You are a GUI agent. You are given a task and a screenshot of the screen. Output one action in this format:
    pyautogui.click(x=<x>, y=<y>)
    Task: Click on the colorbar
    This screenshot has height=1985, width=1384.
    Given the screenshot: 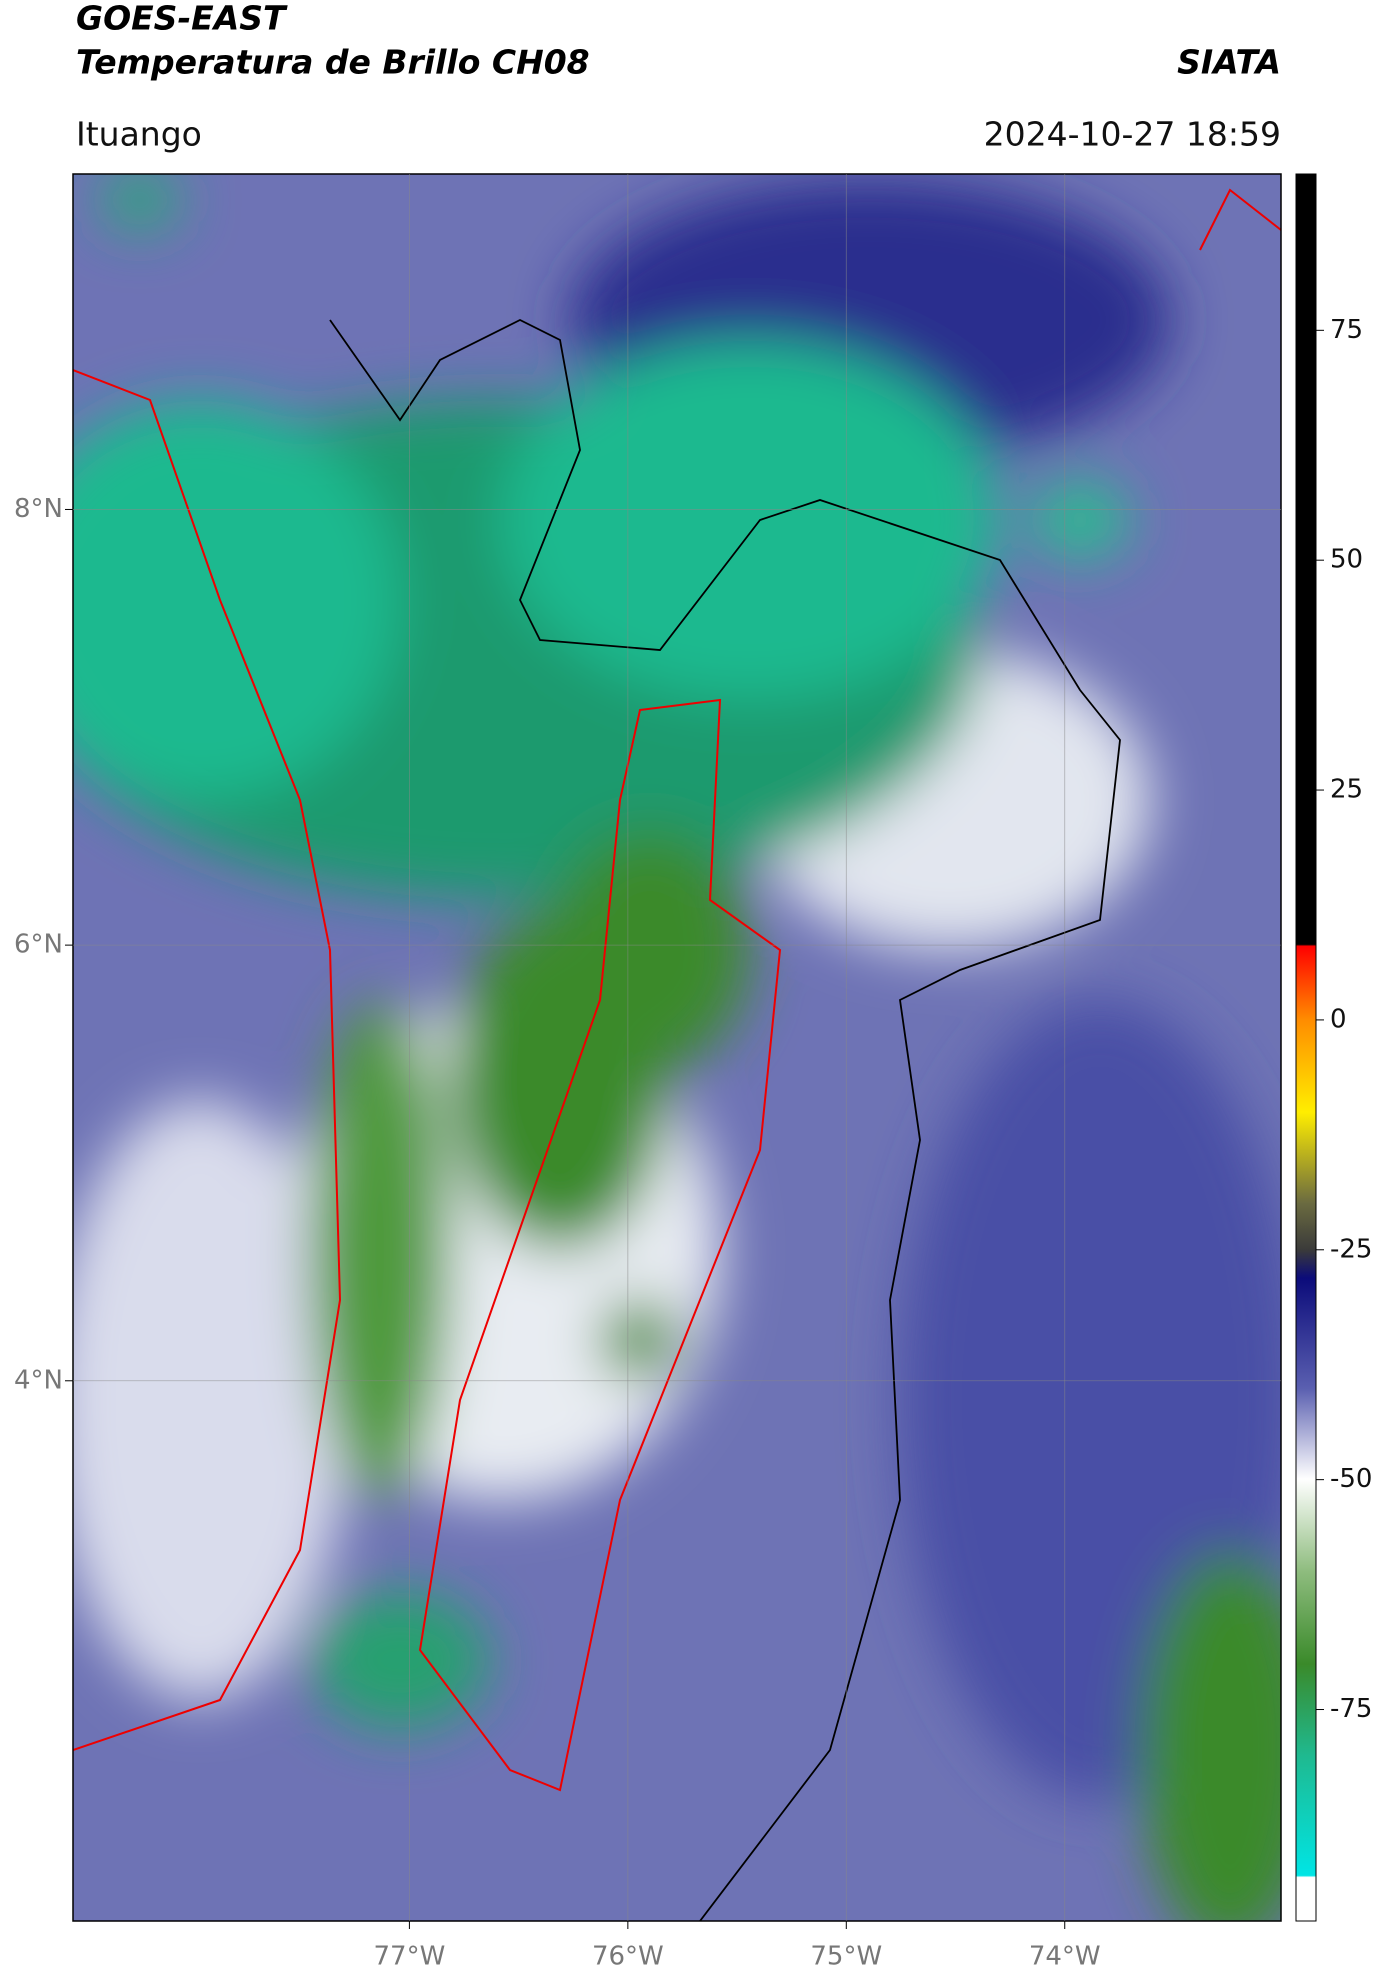 What is the action you would take?
    pyautogui.click(x=1306, y=1047)
    